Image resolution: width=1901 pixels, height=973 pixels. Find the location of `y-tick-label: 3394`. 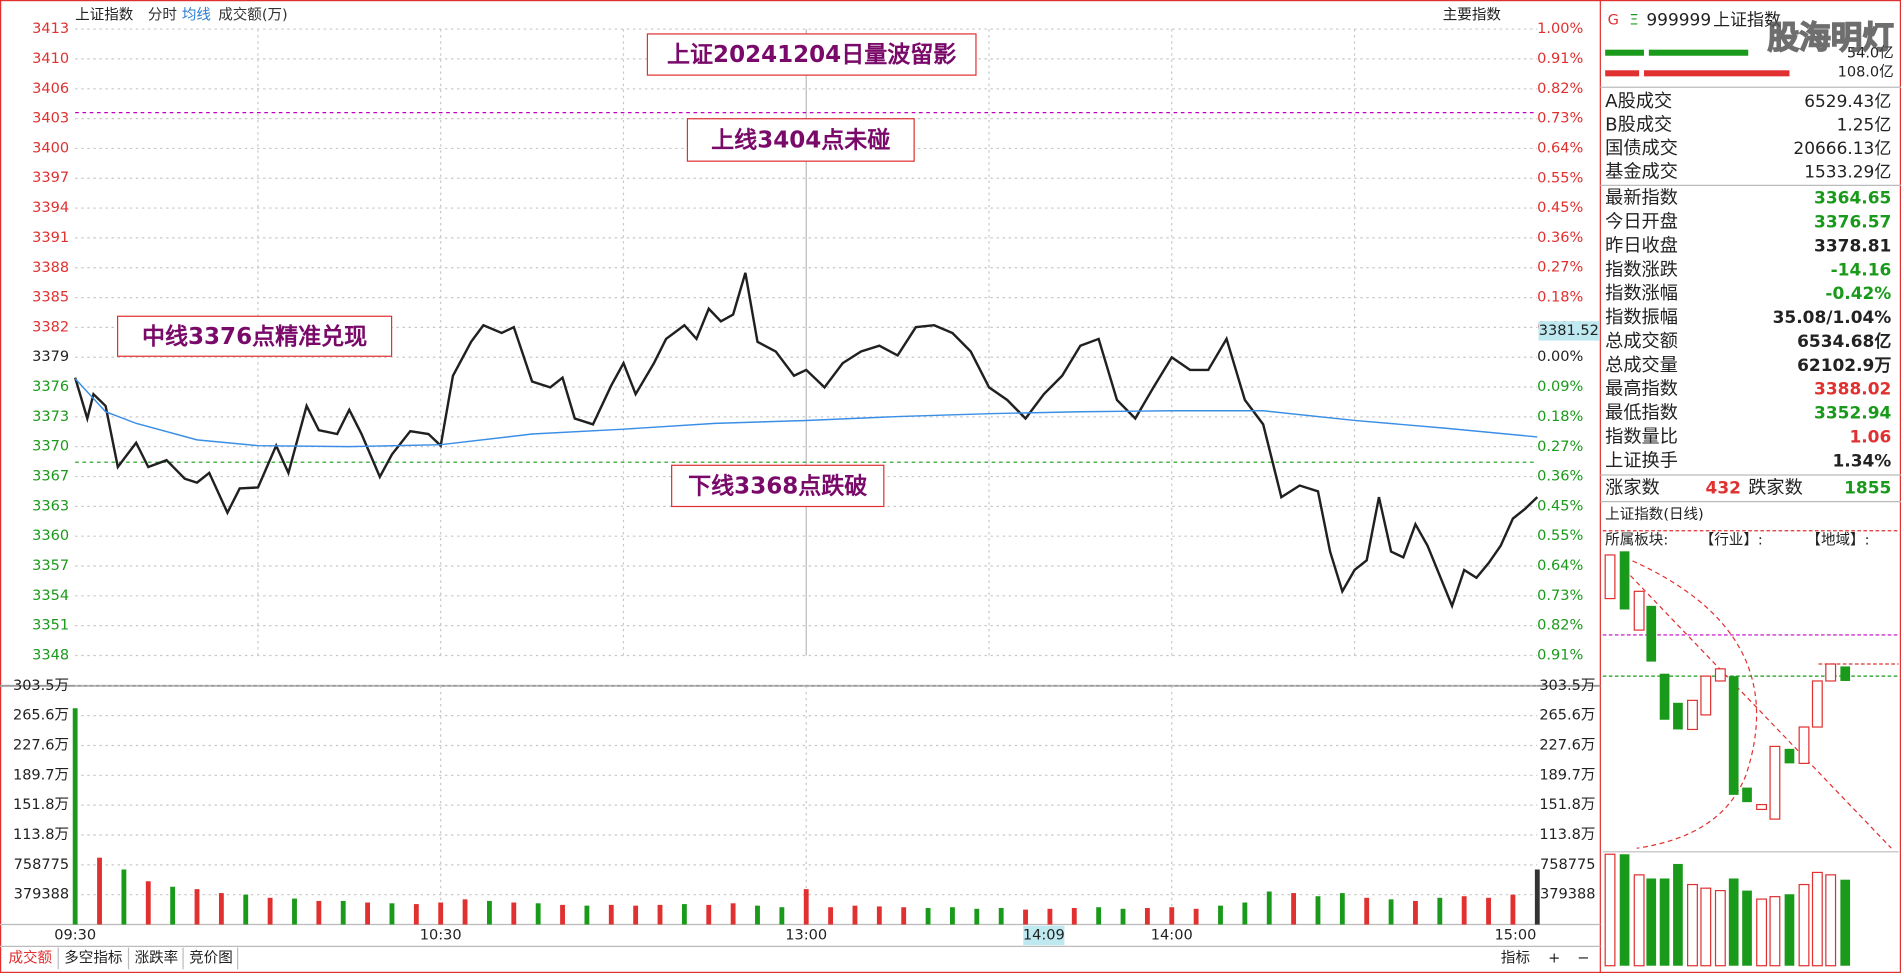

y-tick-label: 3394 is located at coordinates (50, 208).